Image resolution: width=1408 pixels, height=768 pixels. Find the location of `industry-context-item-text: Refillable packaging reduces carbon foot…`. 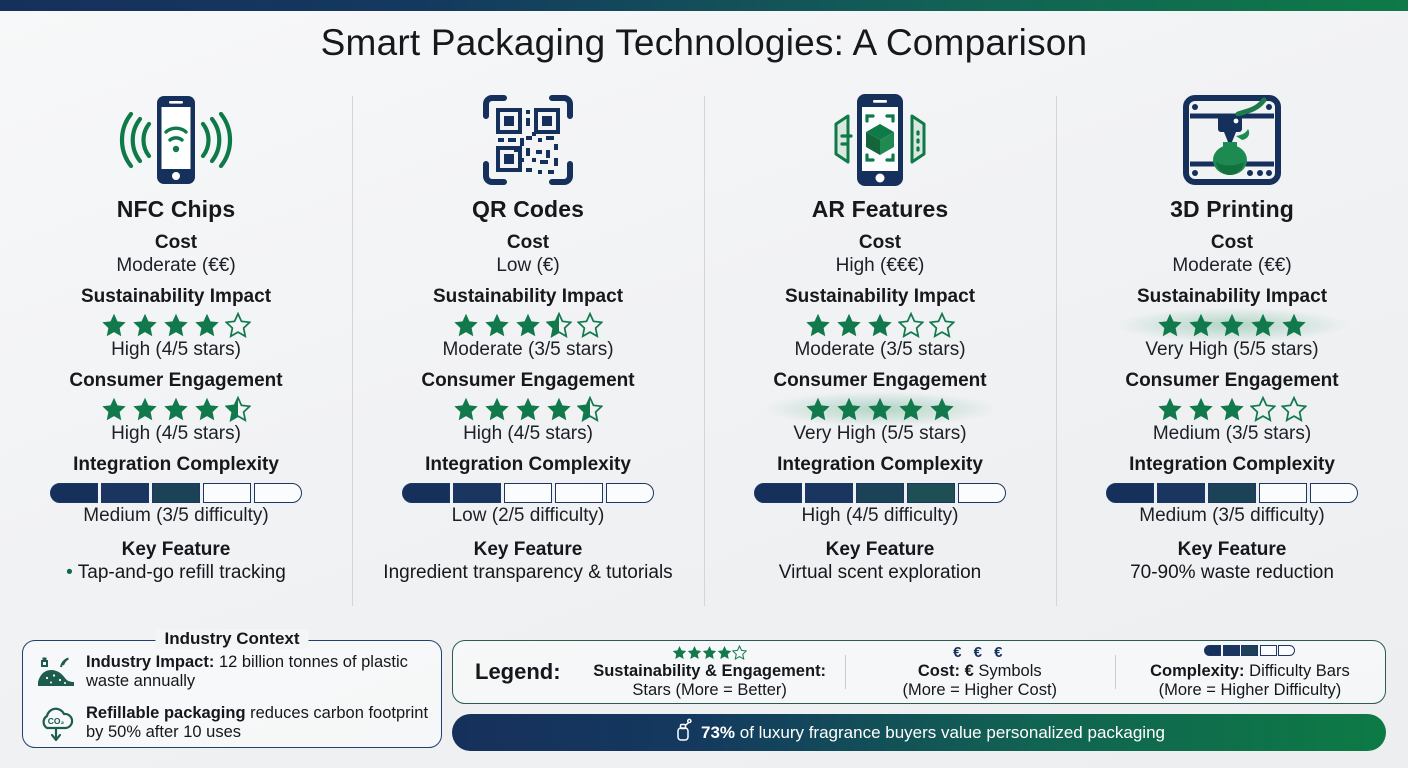

industry-context-item-text: Refillable packaging reduces carbon foot… is located at coordinates (257, 723).